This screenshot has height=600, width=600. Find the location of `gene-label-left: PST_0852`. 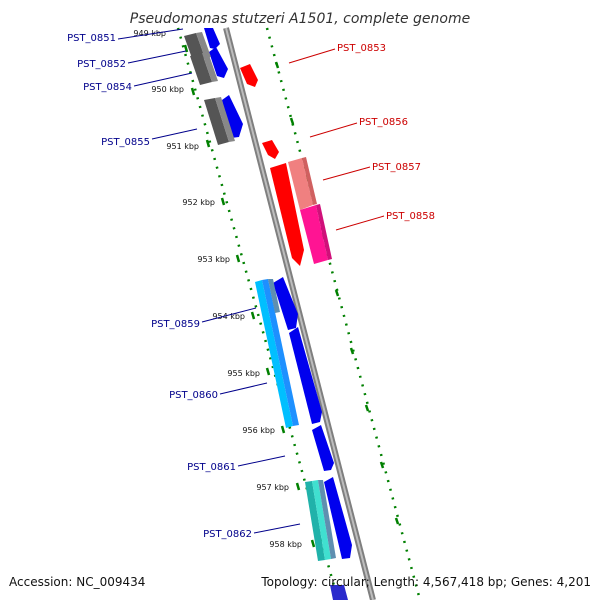

gene-label-left: PST_0852 is located at coordinates (101, 64).